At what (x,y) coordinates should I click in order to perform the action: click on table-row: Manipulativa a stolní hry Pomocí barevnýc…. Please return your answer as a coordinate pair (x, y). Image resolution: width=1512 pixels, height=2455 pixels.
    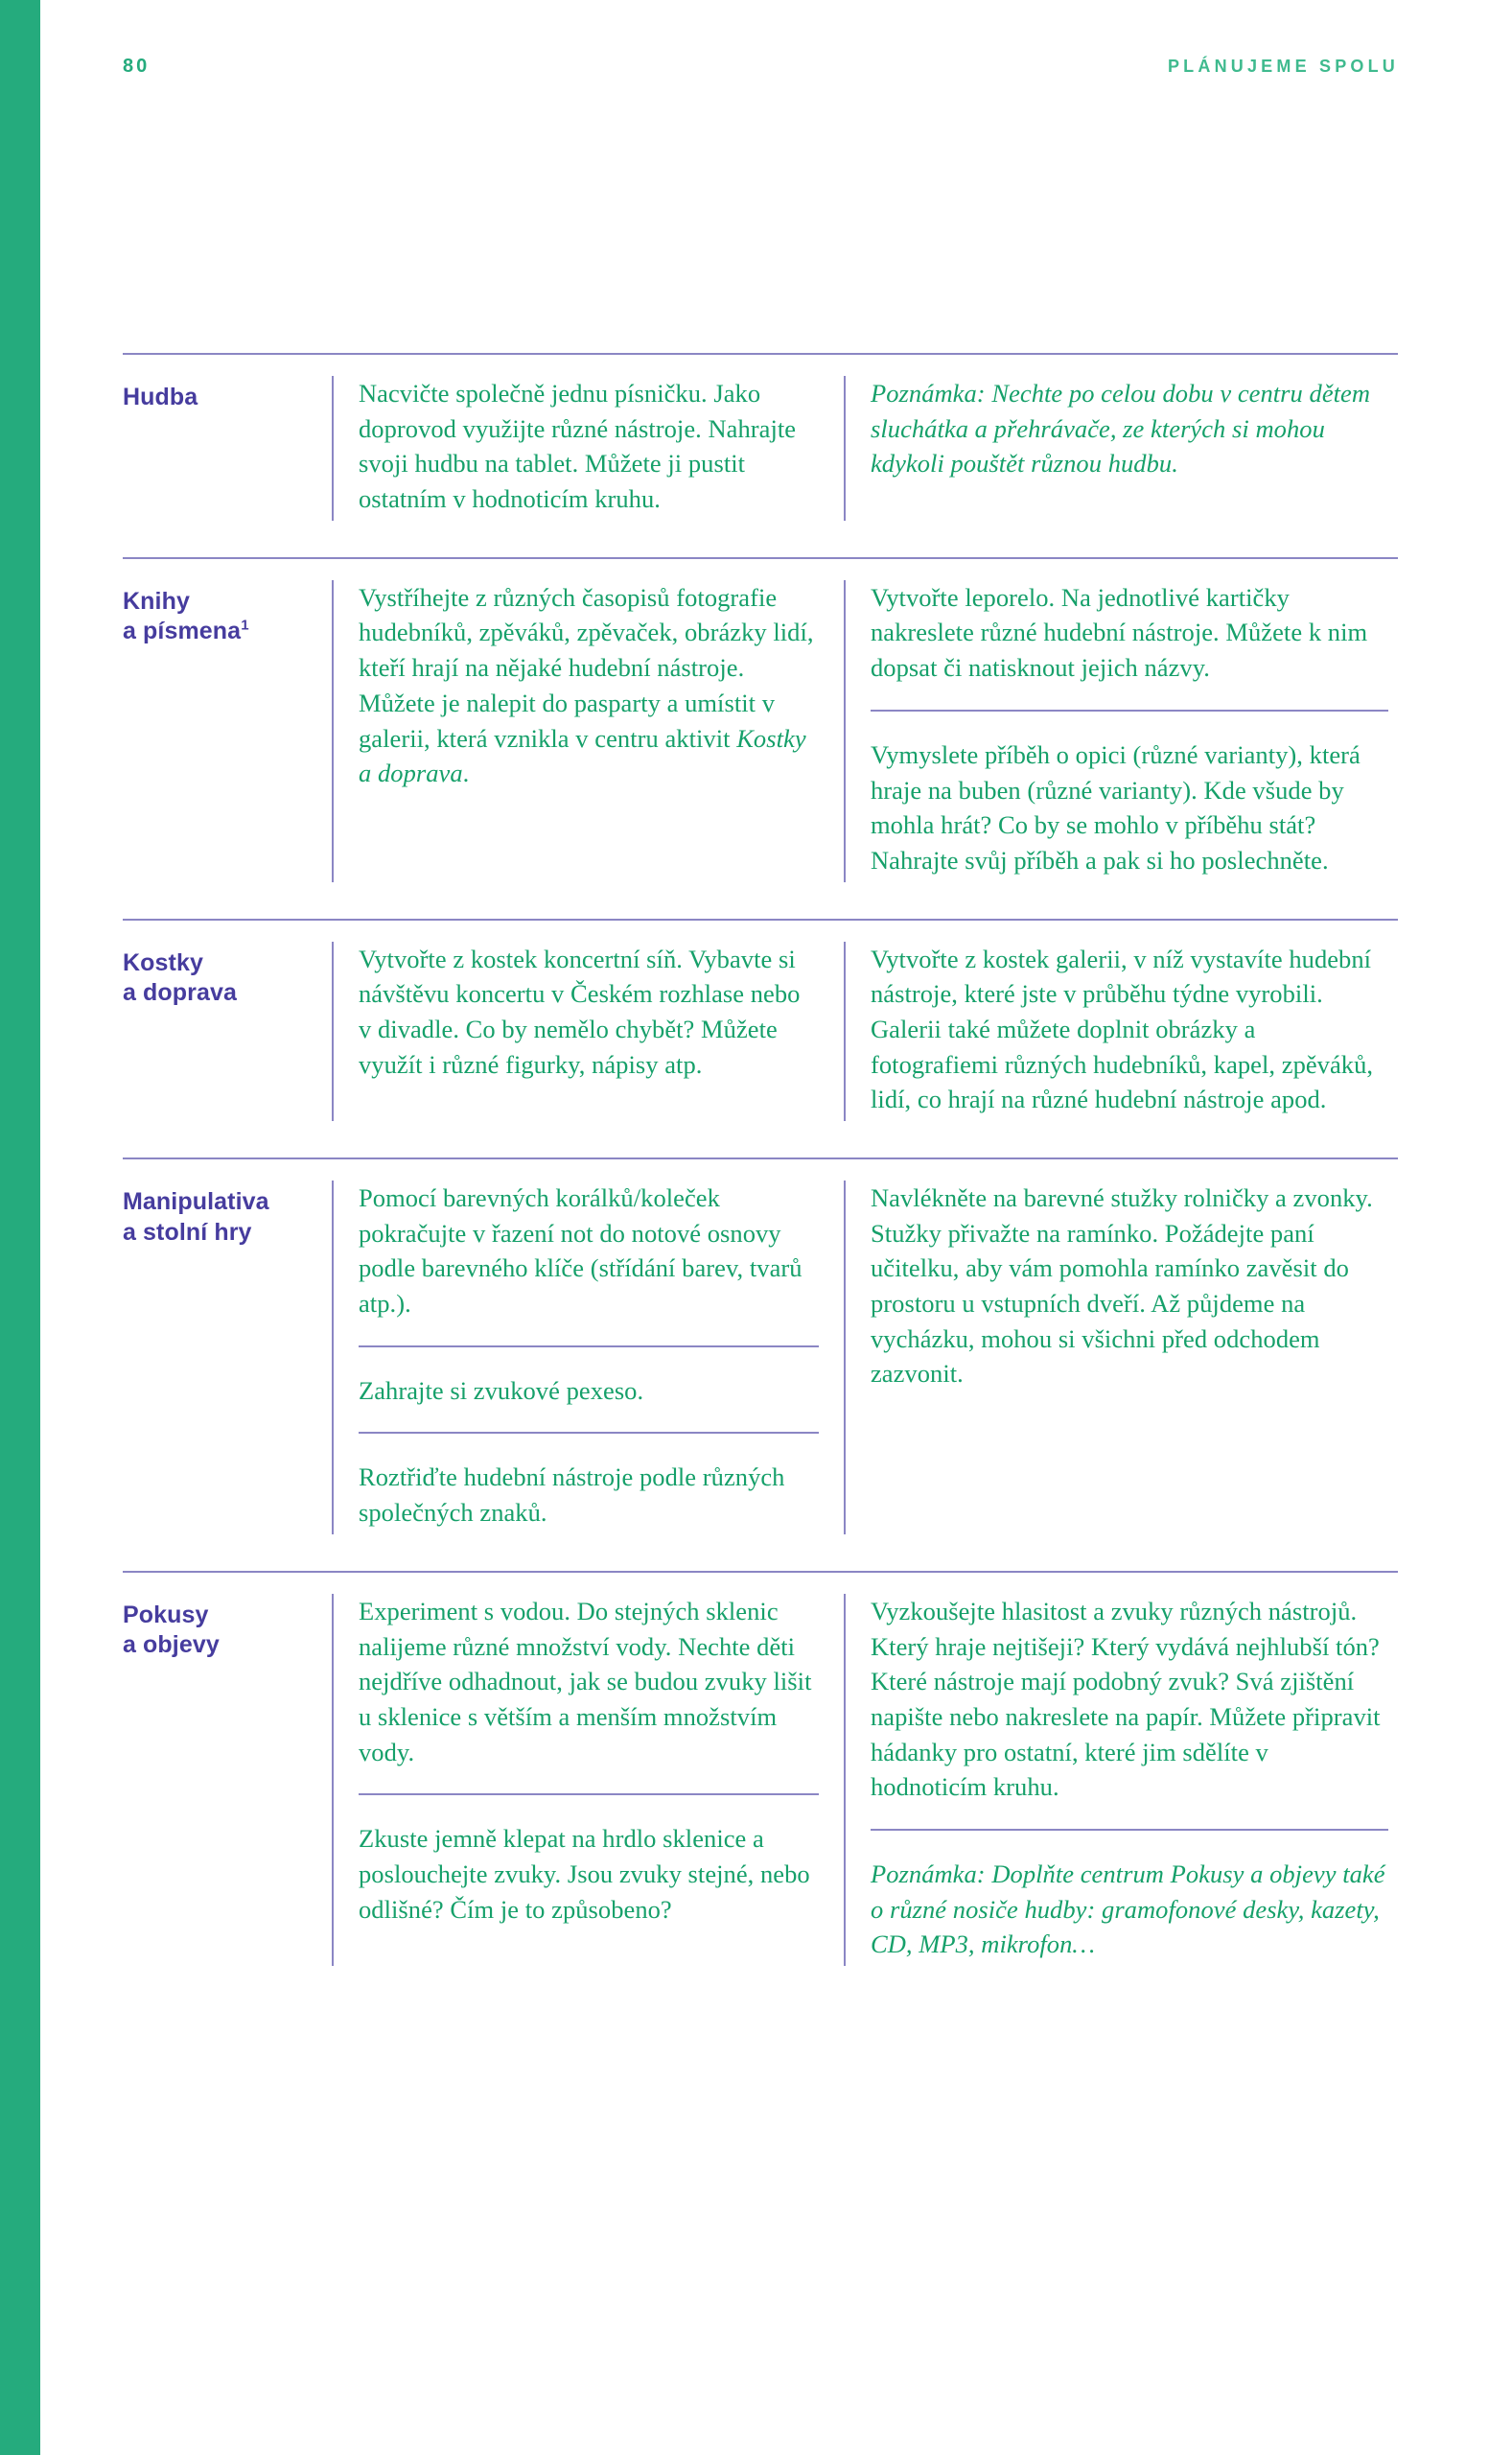
    Looking at the image, I should click on (760, 1364).